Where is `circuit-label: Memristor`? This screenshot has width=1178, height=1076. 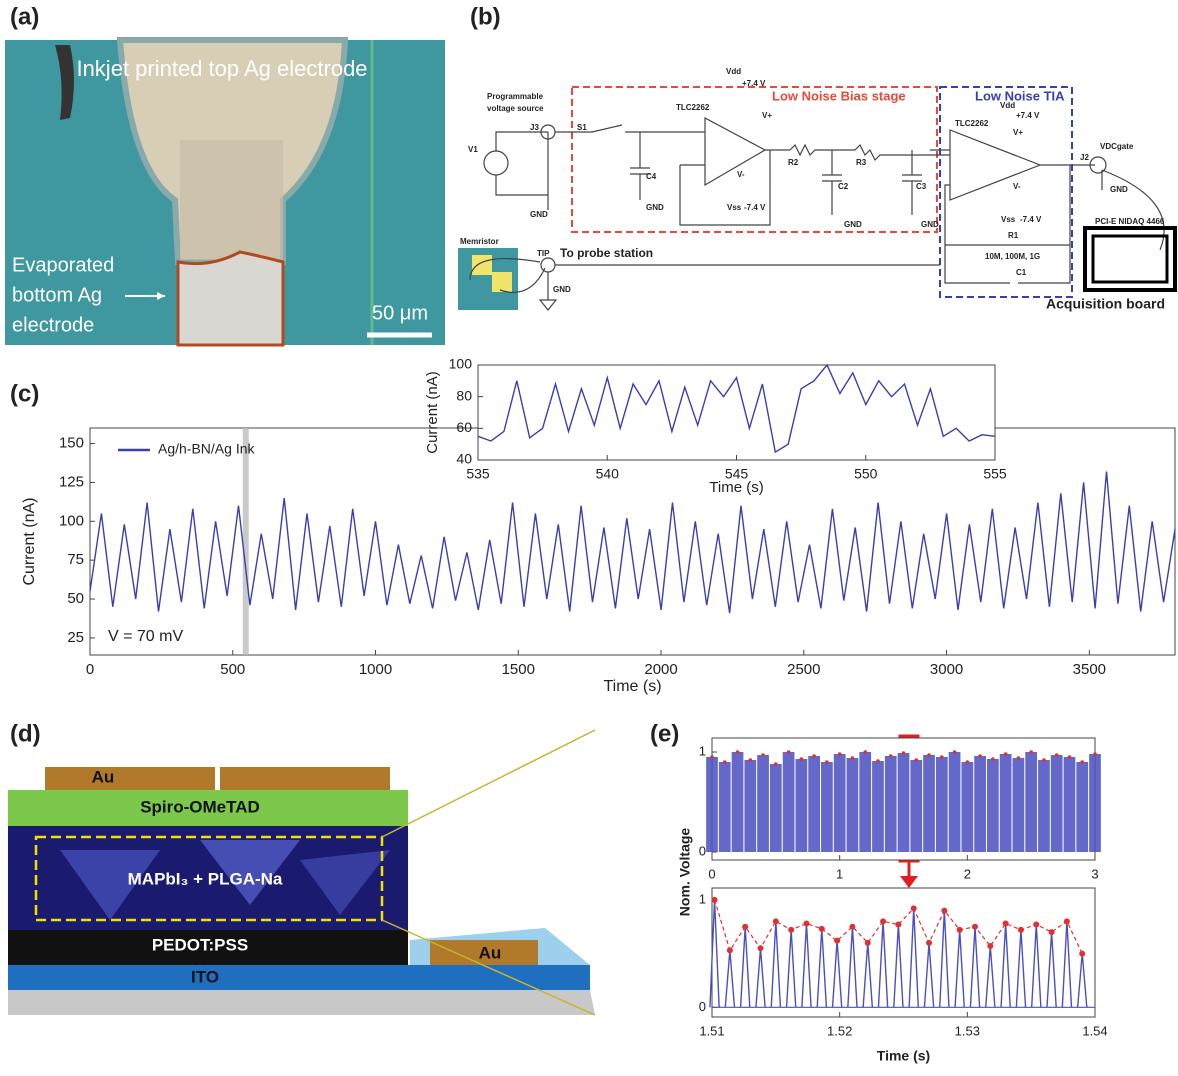
circuit-label: Memristor is located at coordinates (479, 241).